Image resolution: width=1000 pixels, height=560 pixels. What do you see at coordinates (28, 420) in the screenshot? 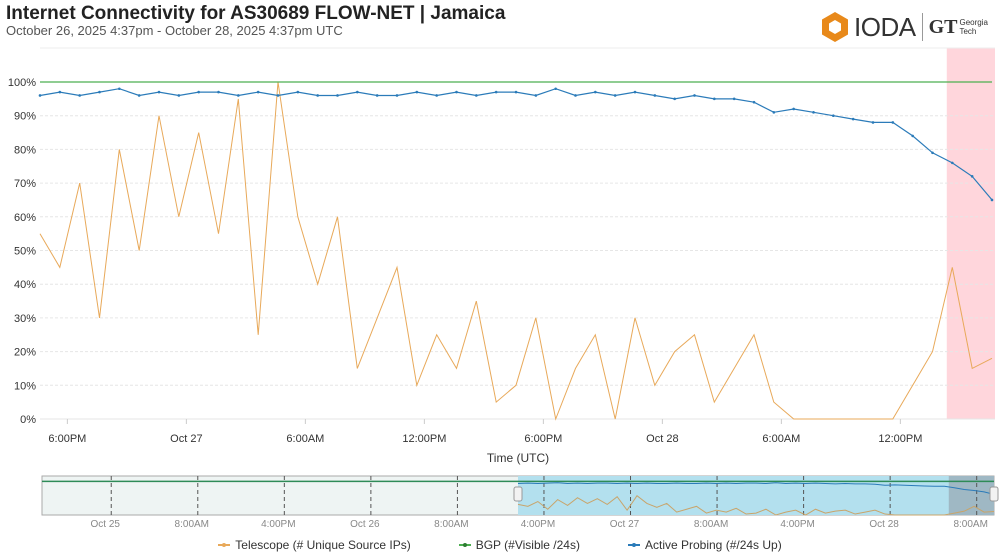
I see `y-tick-label: 0%` at bounding box center [28, 420].